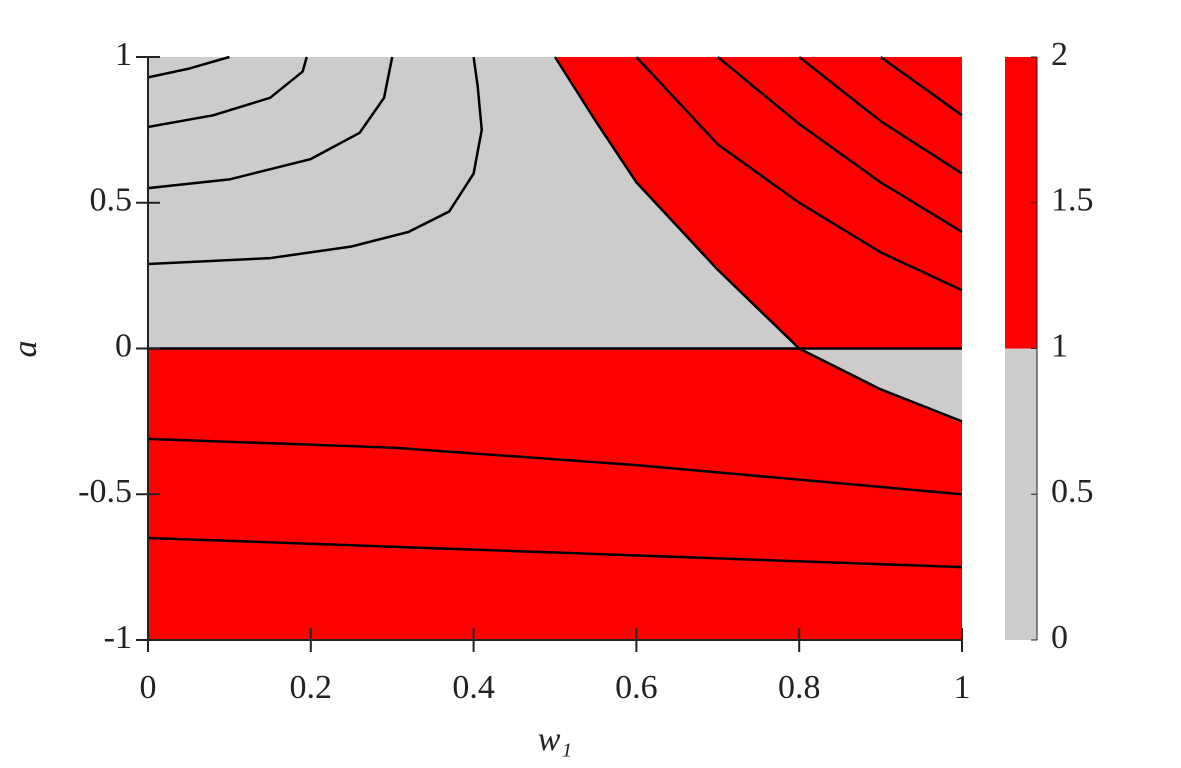  Describe the element at coordinates (1072, 200) in the screenshot. I see `colorbar-tick-label: 1.5` at that location.